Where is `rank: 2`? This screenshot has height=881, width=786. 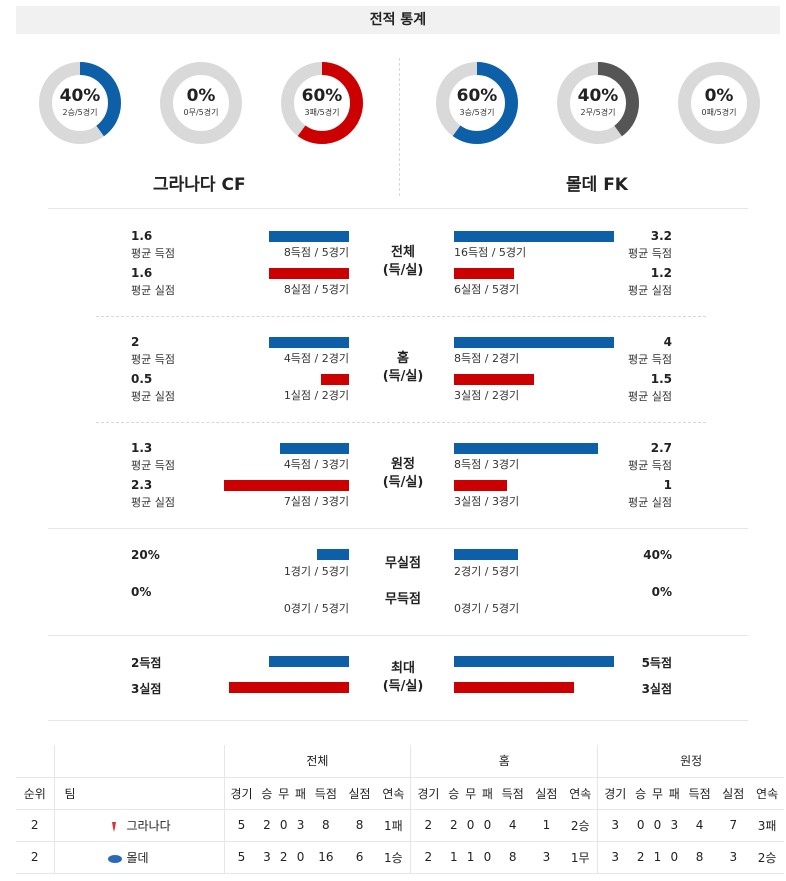
rank: 2 is located at coordinates (35, 857).